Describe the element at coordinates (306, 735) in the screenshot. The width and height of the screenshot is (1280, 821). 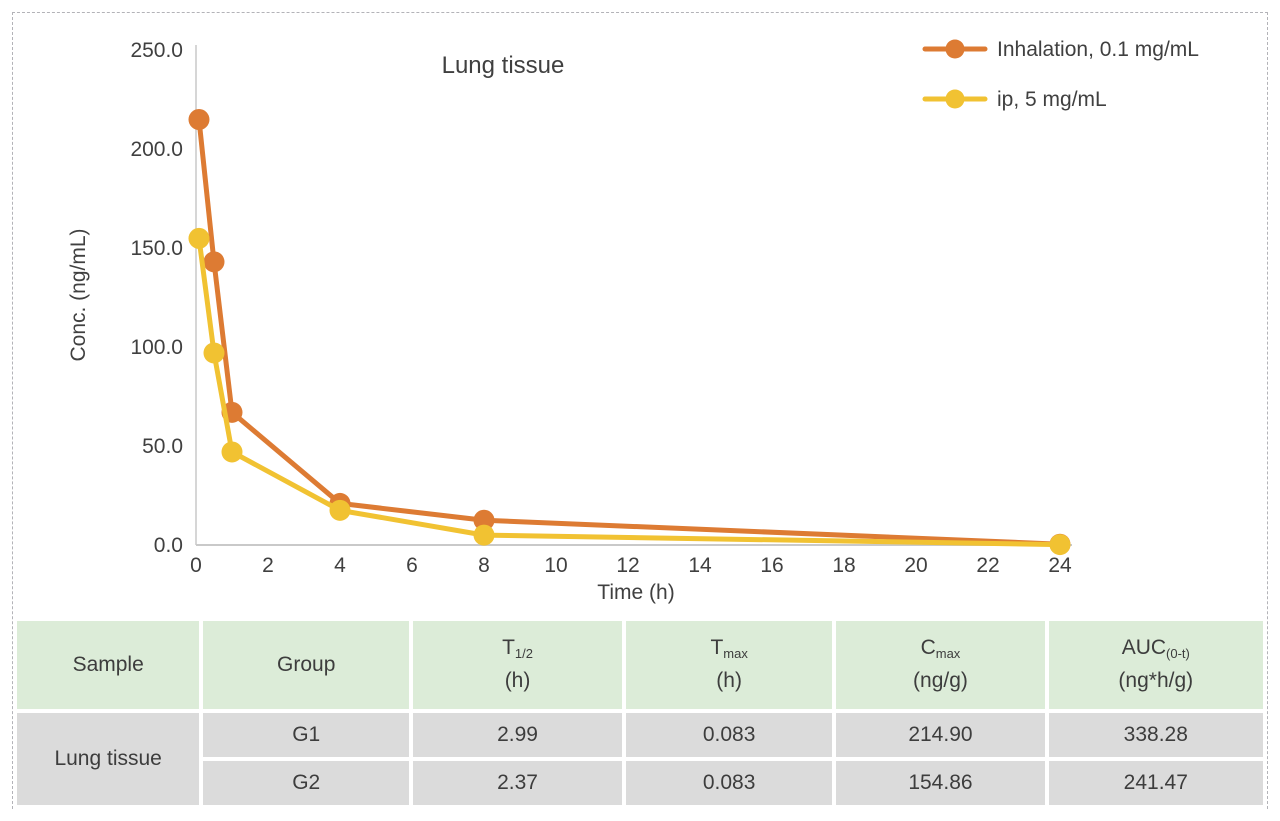
I see `cell-group: G1` at that location.